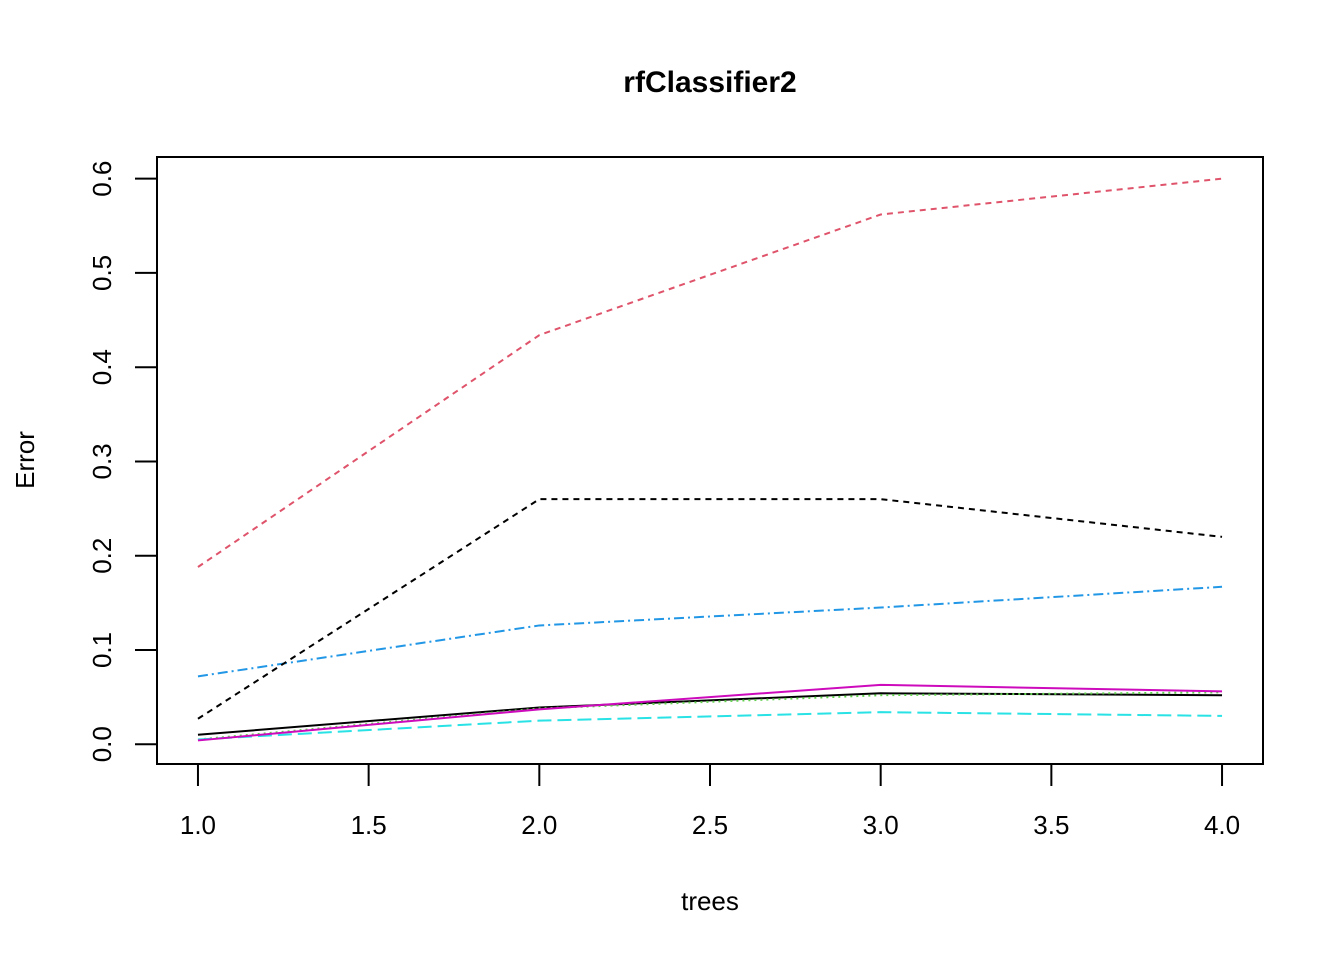  I want to click on y-tick-label: 0.3, so click(102, 461).